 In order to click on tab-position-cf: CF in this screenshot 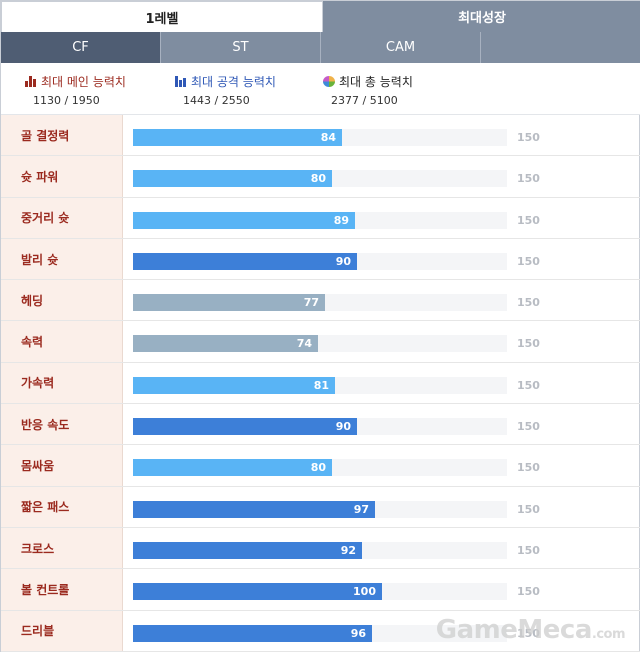, I will do `click(81, 47)`.